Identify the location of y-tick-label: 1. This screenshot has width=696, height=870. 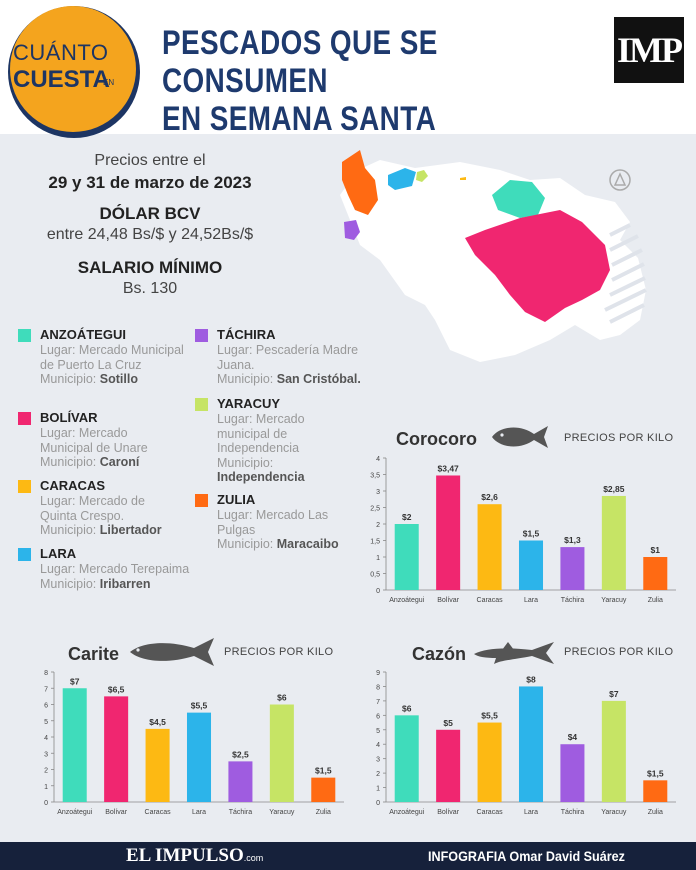
(46, 787).